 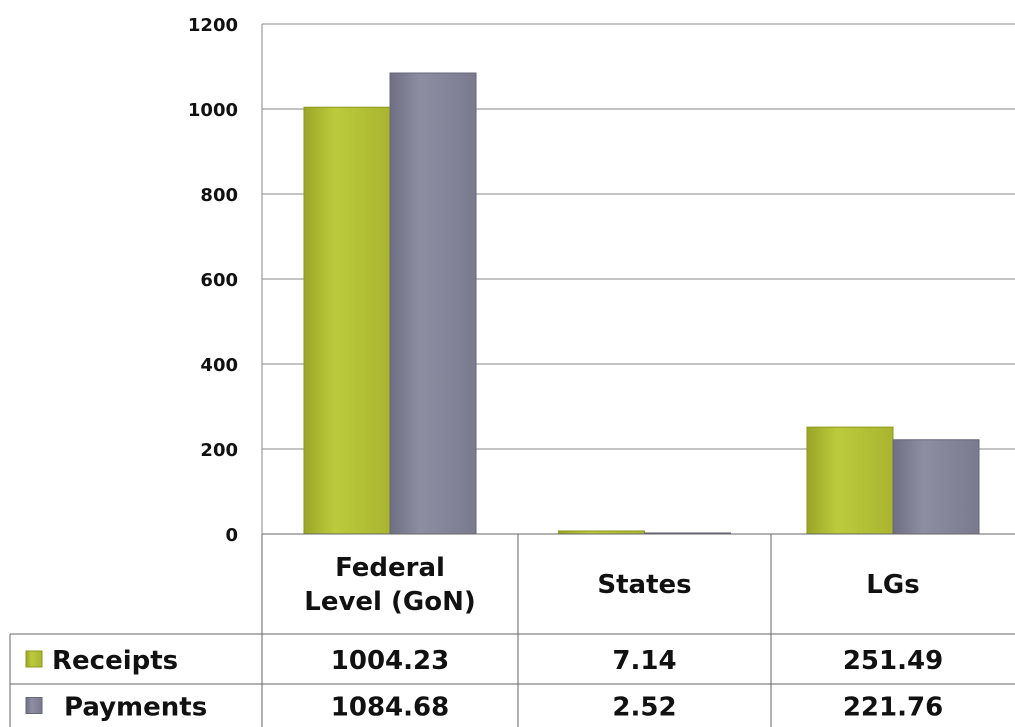 I want to click on value-label: 2.52, so click(x=644, y=708).